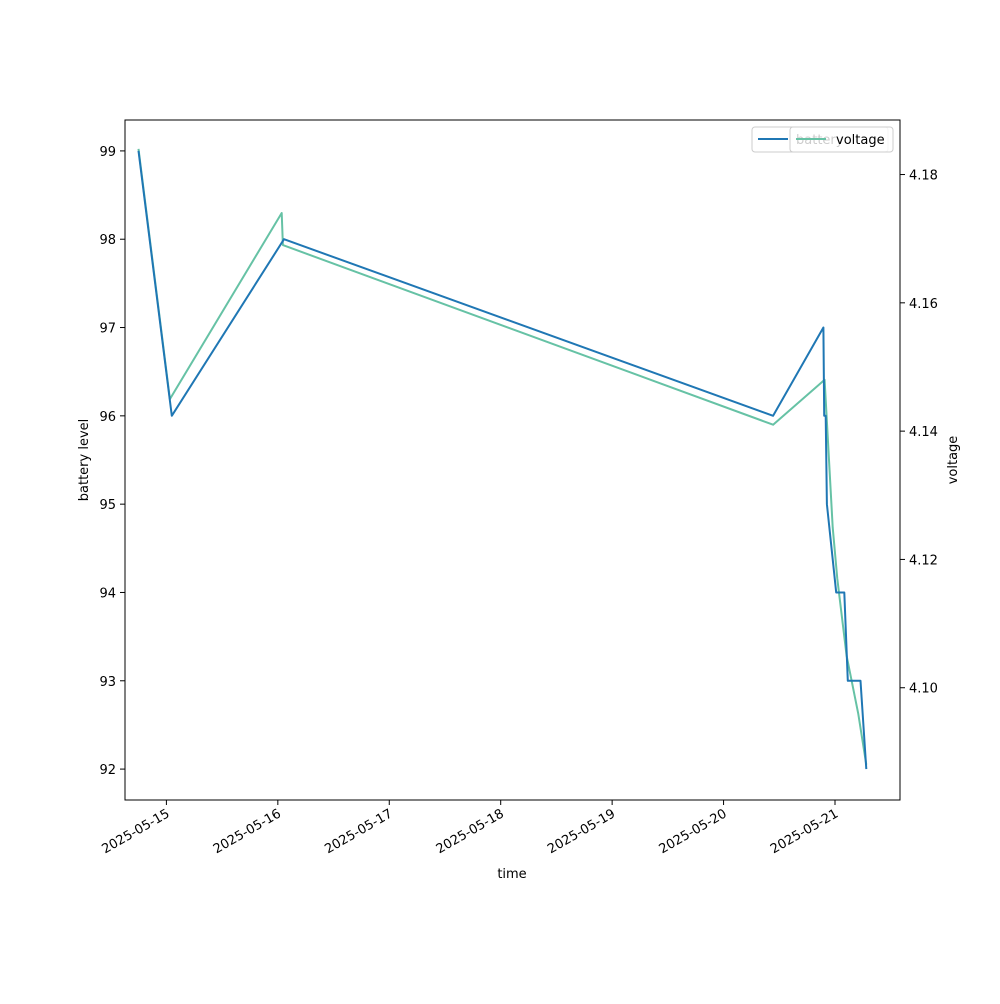  What do you see at coordinates (107, 152) in the screenshot?
I see `left-y-tick-label: 99` at bounding box center [107, 152].